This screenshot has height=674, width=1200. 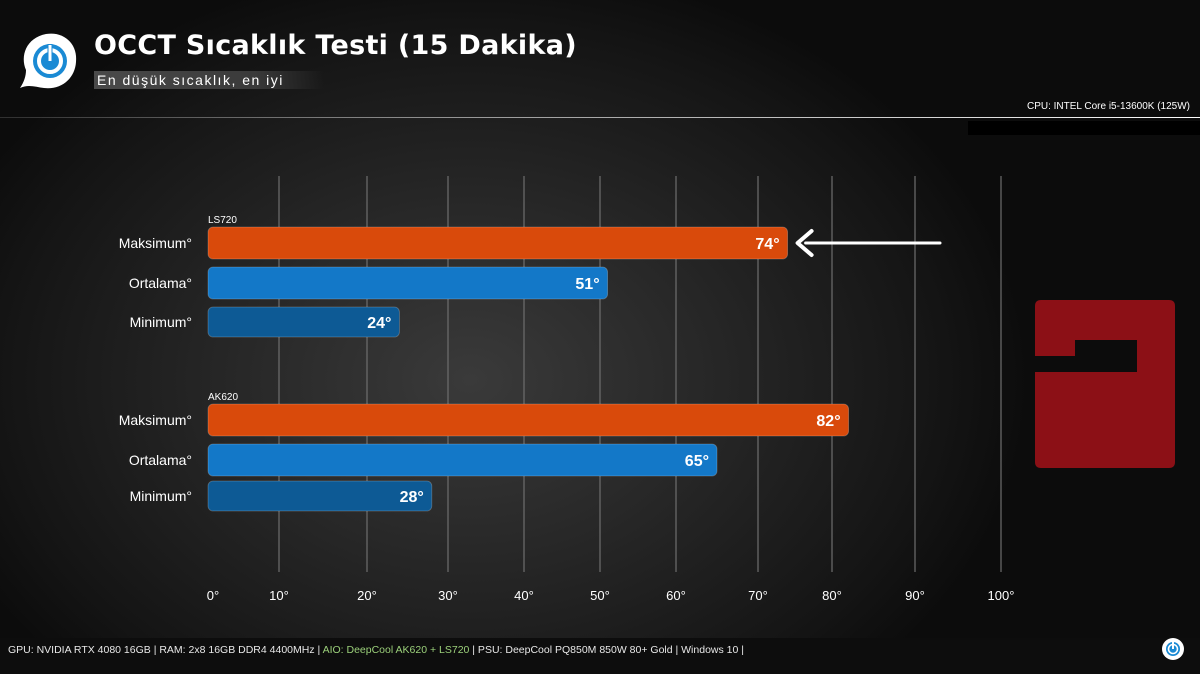 What do you see at coordinates (412, 497) in the screenshot?
I see `bar-value-label: 28°` at bounding box center [412, 497].